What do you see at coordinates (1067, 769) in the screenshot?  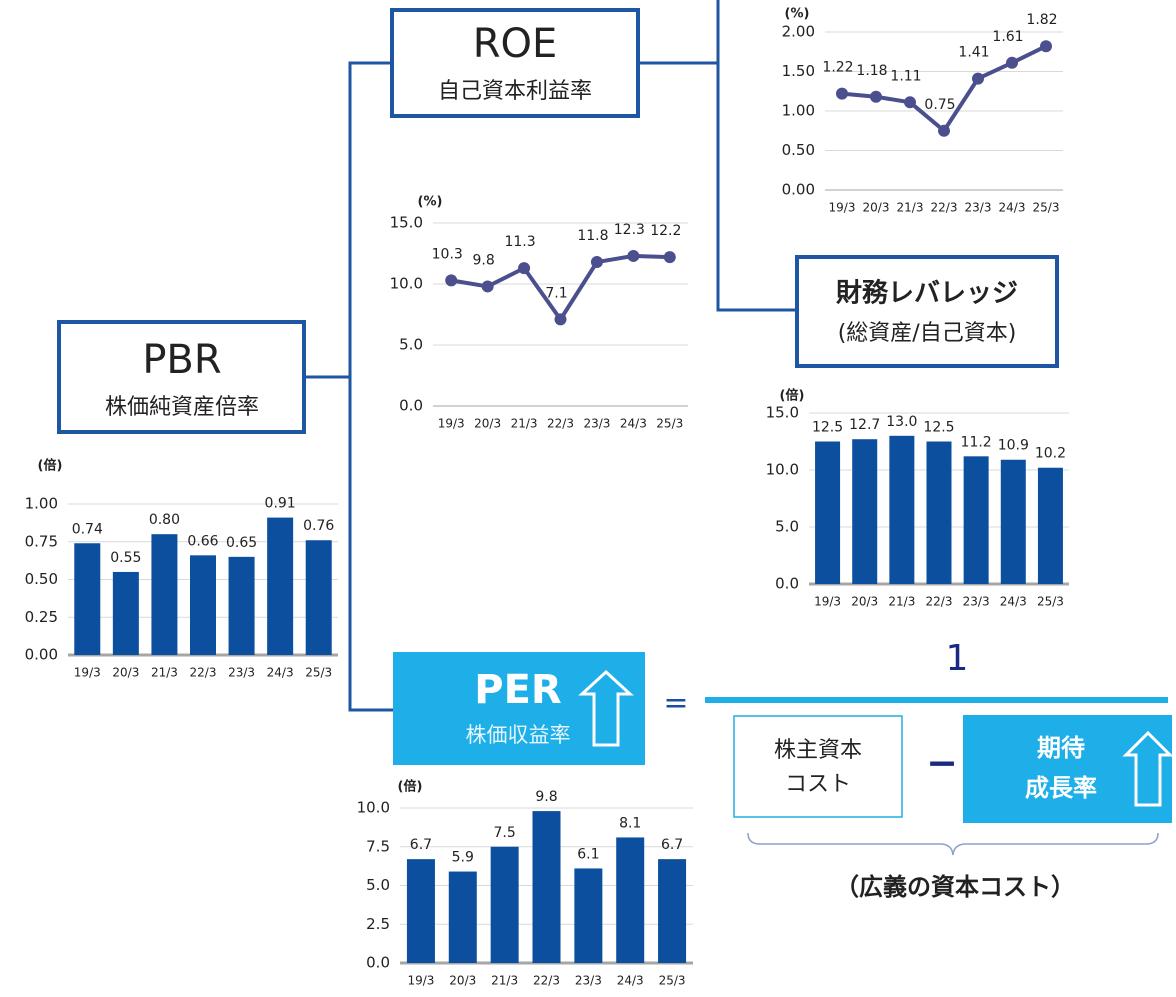 I see `growth-box` at bounding box center [1067, 769].